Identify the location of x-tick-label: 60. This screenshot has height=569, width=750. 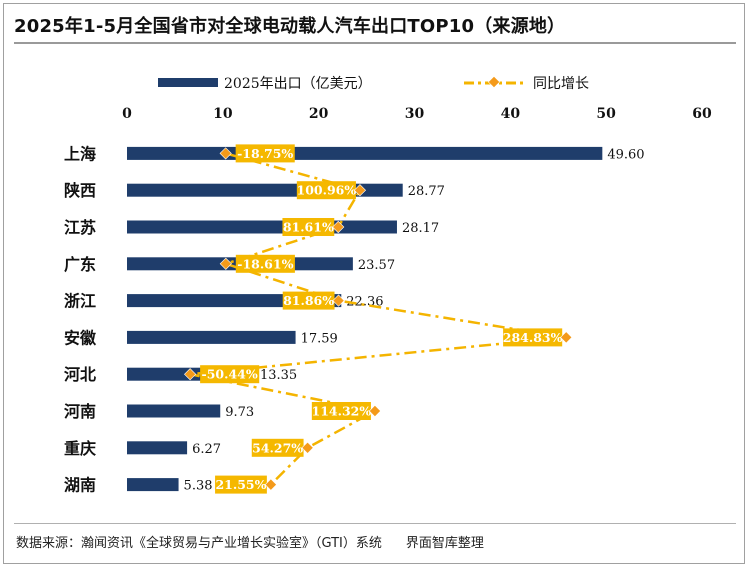
(702, 114).